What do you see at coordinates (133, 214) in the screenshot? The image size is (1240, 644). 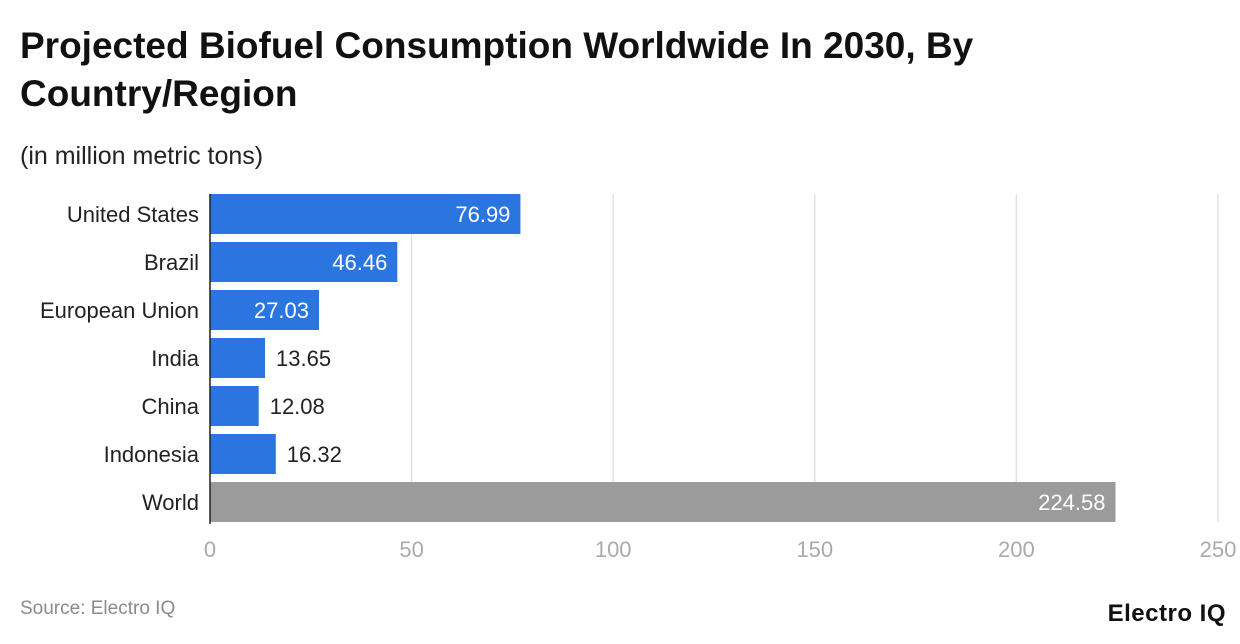 I see `category-label: United States` at bounding box center [133, 214].